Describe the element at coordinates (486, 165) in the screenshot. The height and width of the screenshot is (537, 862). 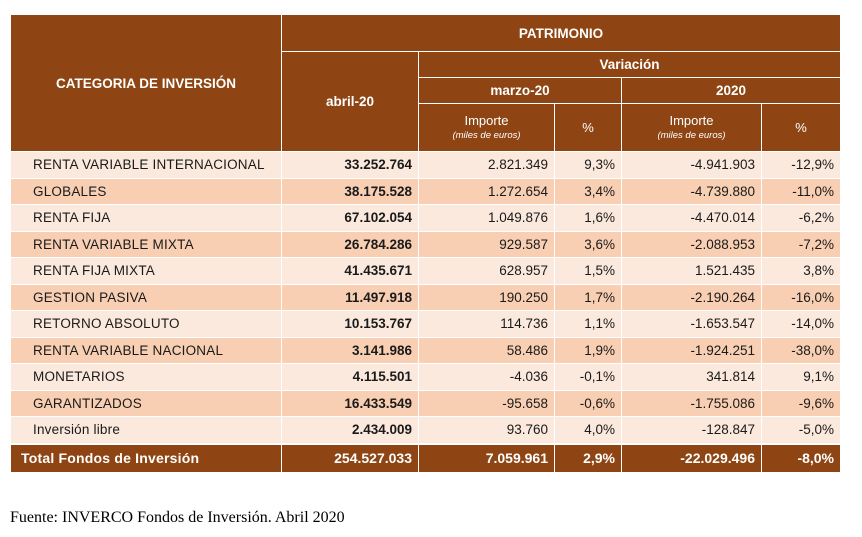
I see `row-marzo-importe: 2.821.349` at that location.